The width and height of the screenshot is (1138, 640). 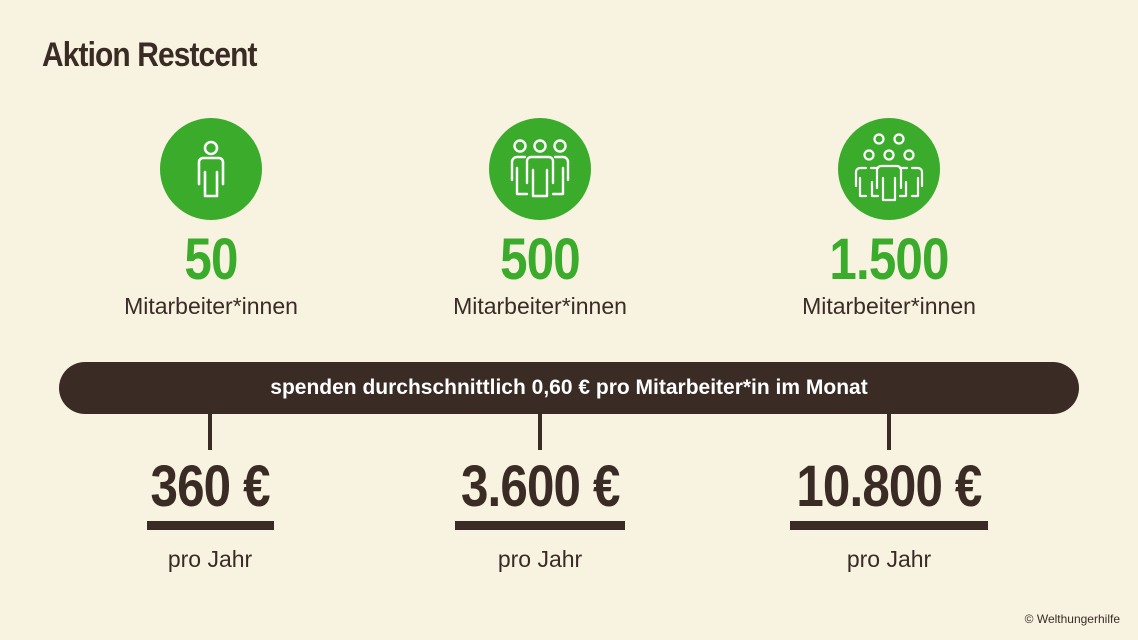 I want to click on yearly-result-small: 360 € pro Jahr, so click(x=210, y=514).